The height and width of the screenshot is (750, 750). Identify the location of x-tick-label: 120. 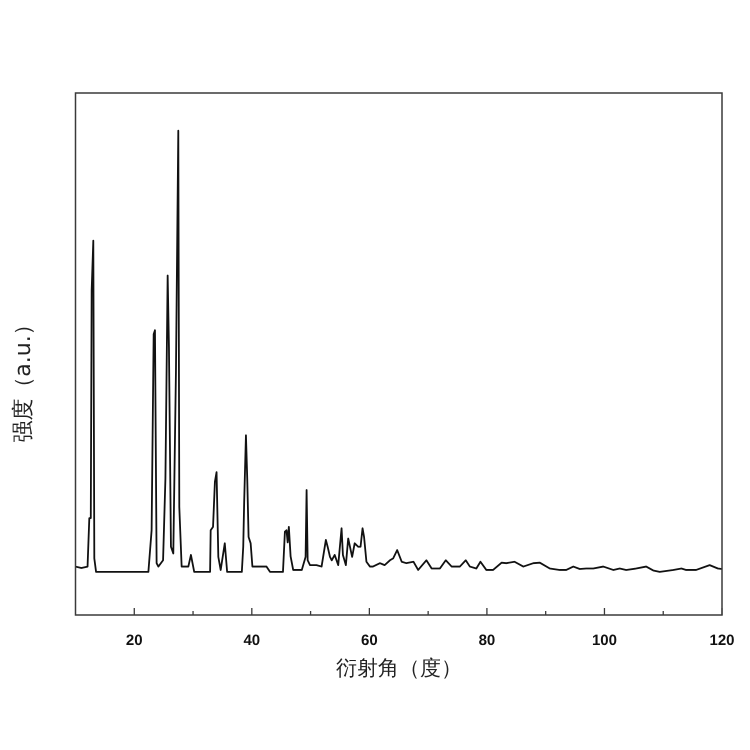
(722, 640).